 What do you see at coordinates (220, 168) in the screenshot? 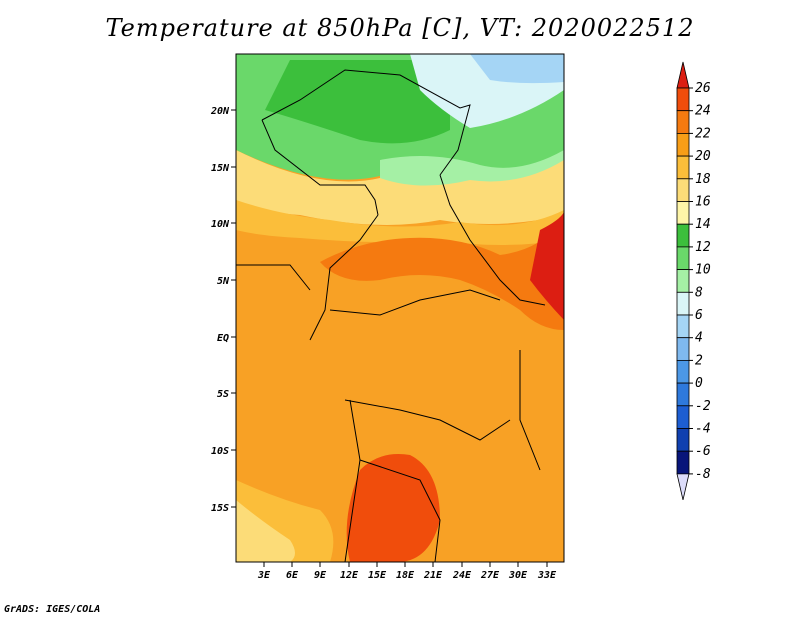
I see `lat-label: 15N` at bounding box center [220, 168].